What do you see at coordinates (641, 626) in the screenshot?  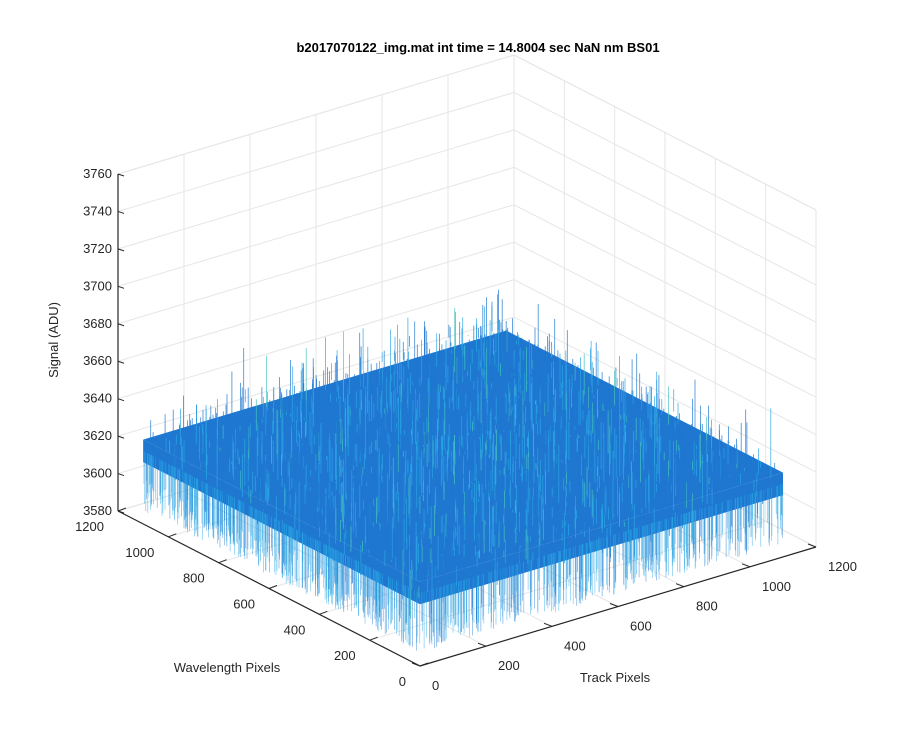 I see `x-tick-label: 600` at bounding box center [641, 626].